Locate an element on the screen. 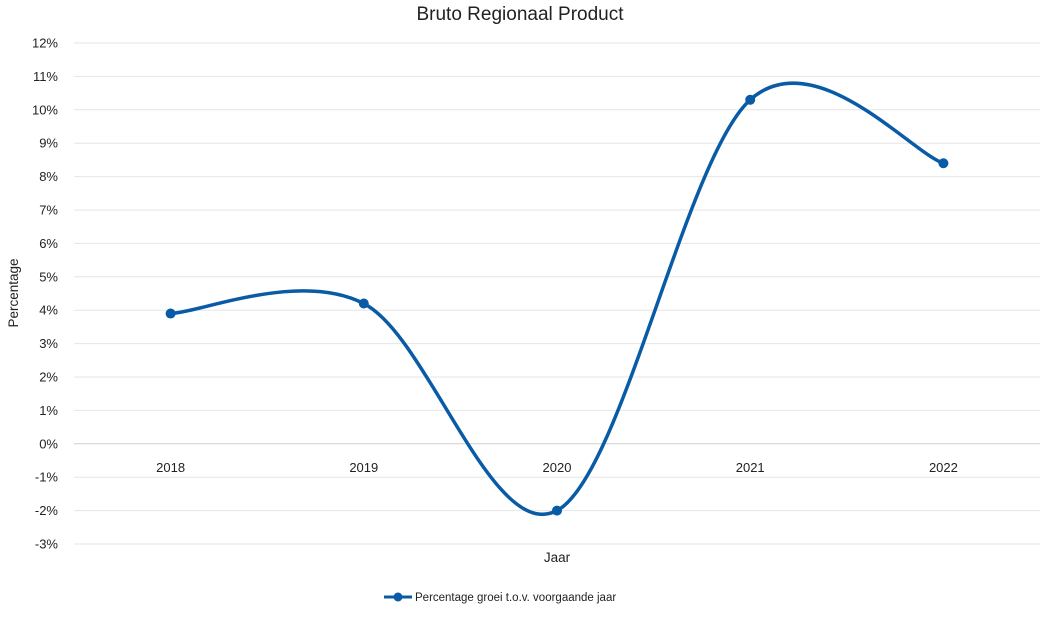 This screenshot has width=1056, height=618. y-tick-label: 3% is located at coordinates (48, 343).